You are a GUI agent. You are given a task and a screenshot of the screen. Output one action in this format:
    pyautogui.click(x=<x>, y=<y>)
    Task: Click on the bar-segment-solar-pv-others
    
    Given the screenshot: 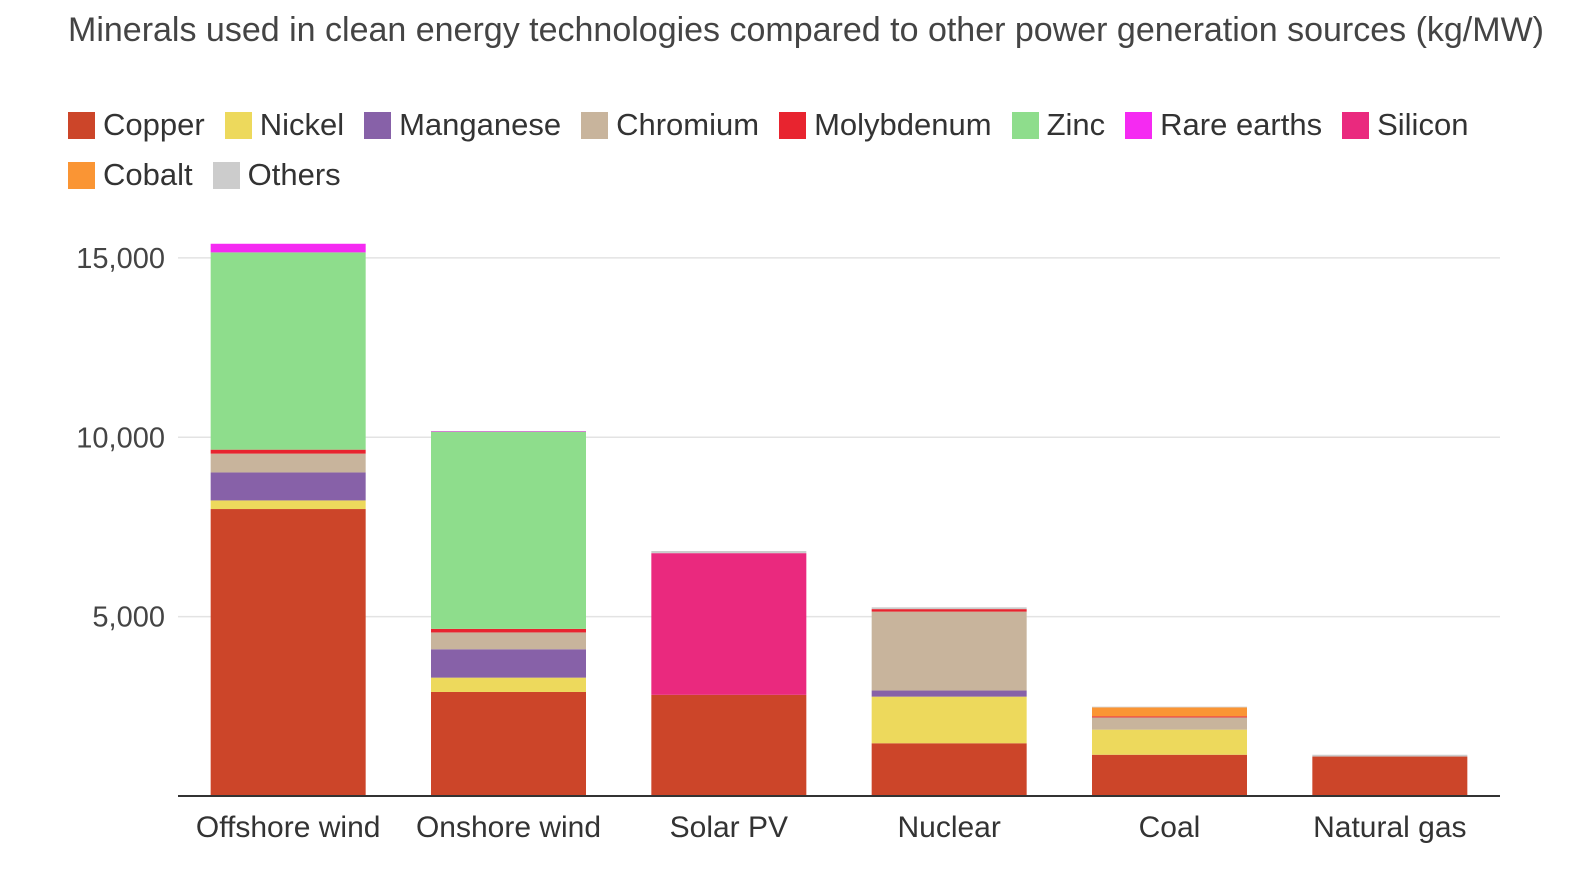 What is the action you would take?
    pyautogui.click(x=729, y=552)
    